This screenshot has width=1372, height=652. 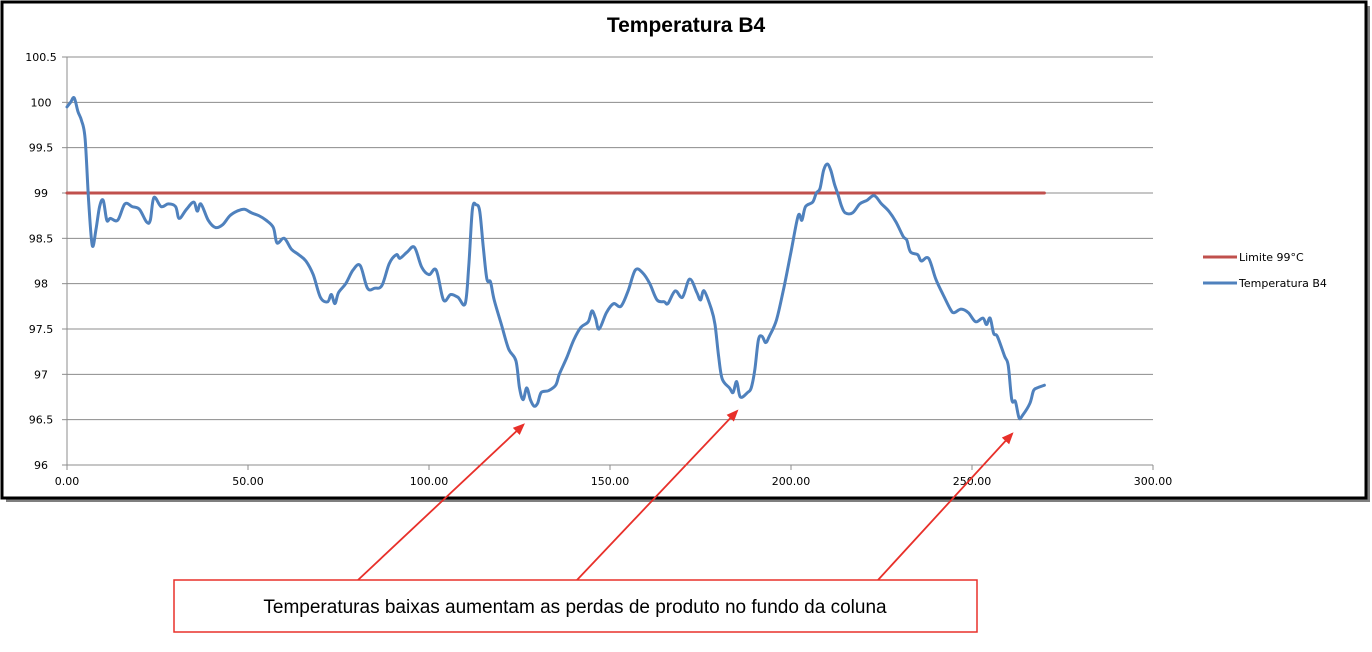 I want to click on x-tick-label: 300.00, so click(x=1153, y=481).